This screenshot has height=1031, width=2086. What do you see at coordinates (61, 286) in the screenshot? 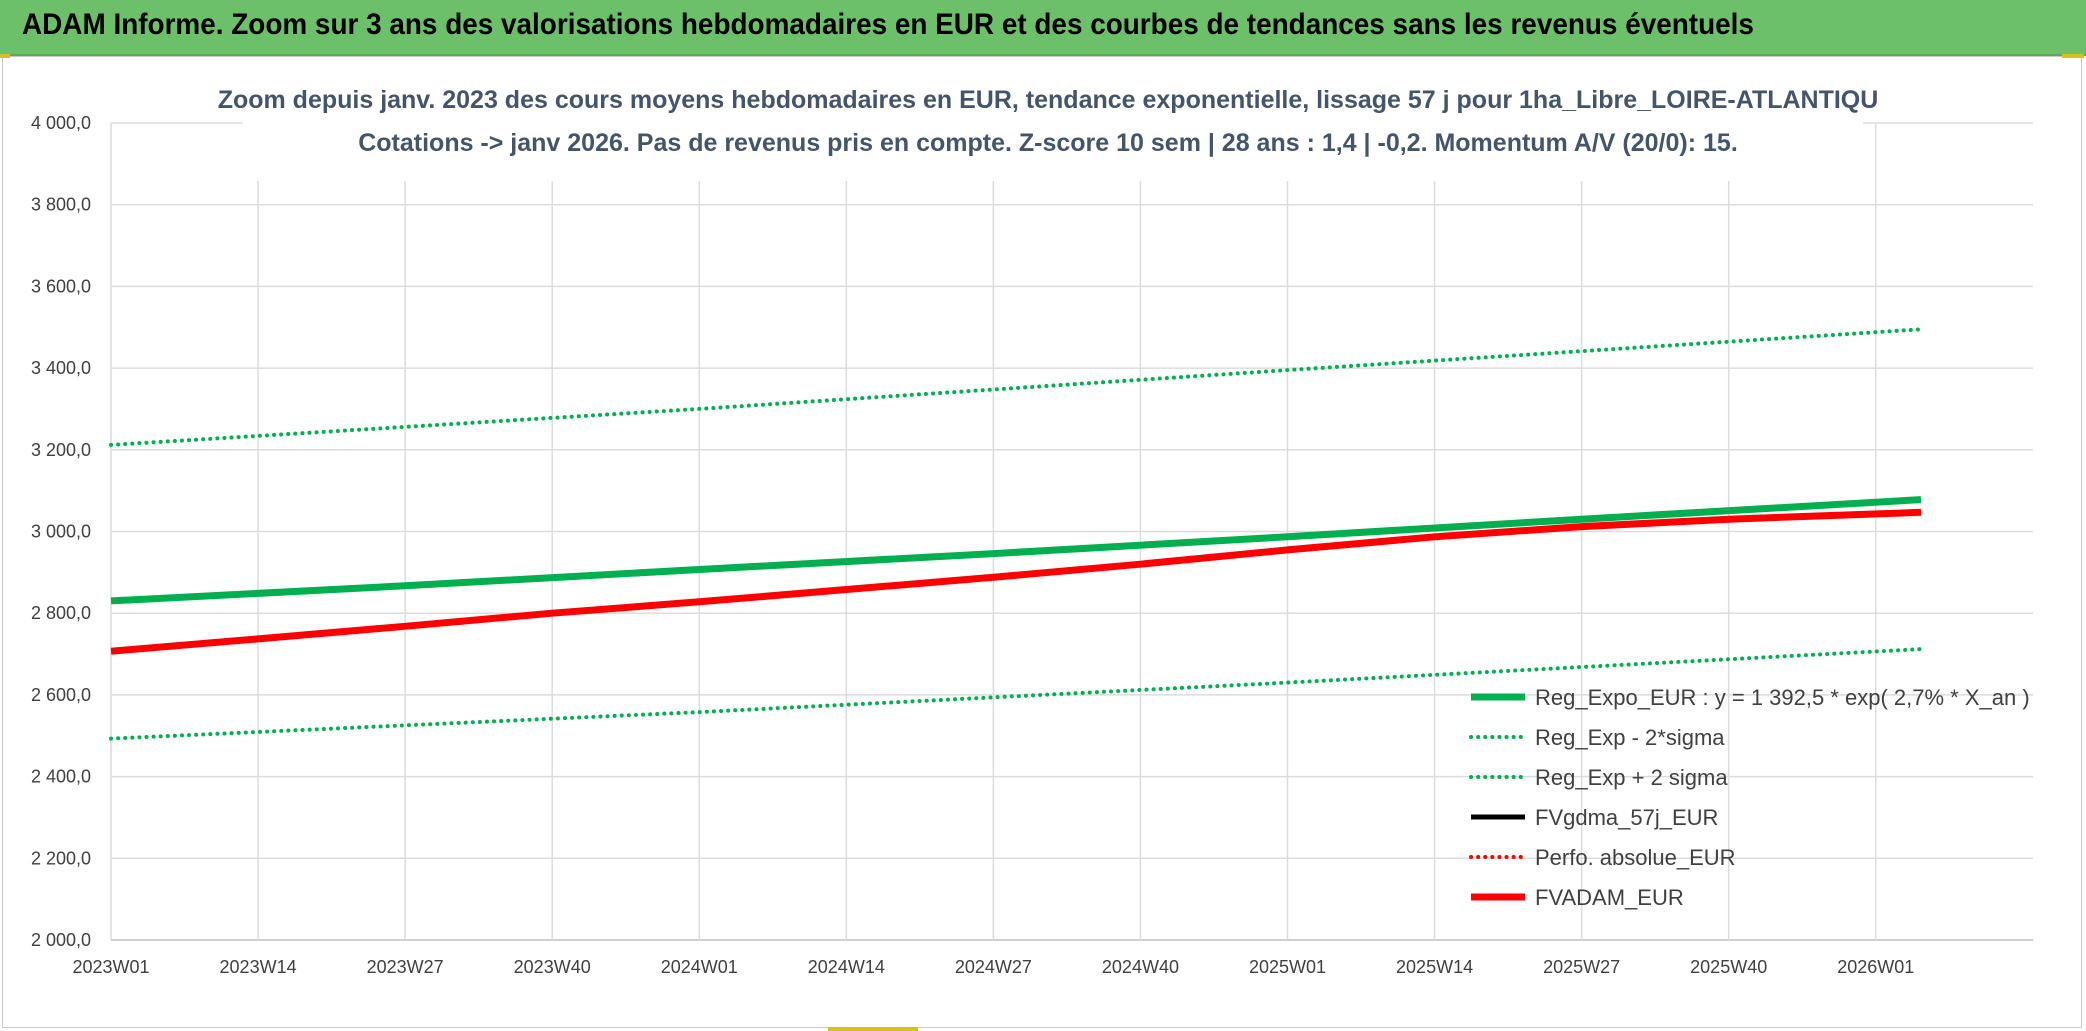
I see `y-tick-label: 3 600,0` at bounding box center [61, 286].